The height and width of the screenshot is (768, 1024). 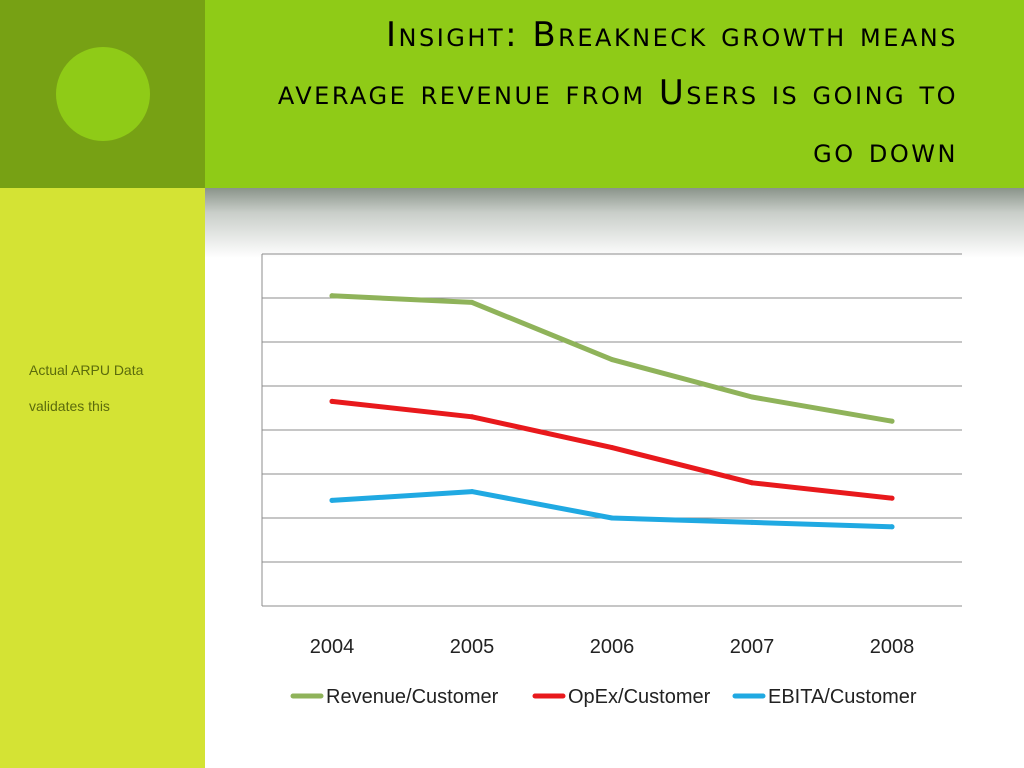 What do you see at coordinates (412, 697) in the screenshot?
I see `legend-label: Revenue/Customer` at bounding box center [412, 697].